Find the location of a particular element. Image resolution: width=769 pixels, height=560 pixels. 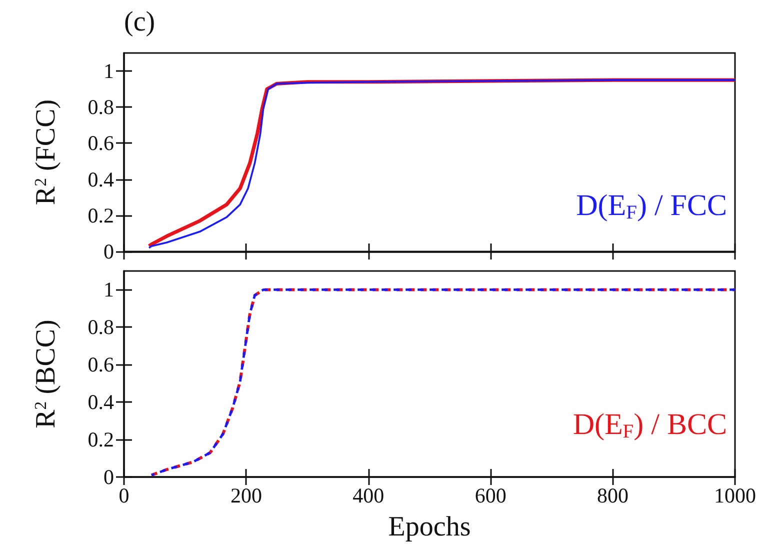

text: (c) is located at coordinates (140, 22).